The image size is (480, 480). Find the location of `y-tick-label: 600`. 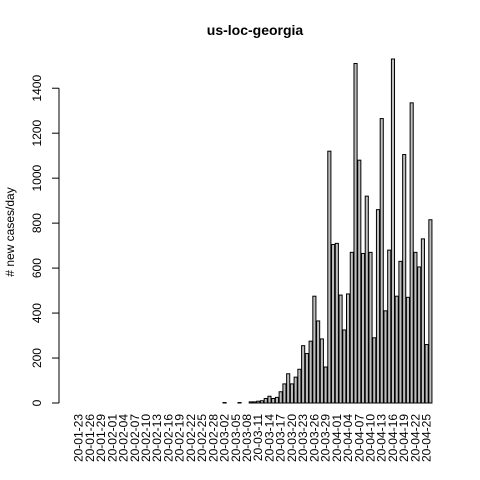

y-tick-label: 600 is located at coordinates (37, 268).